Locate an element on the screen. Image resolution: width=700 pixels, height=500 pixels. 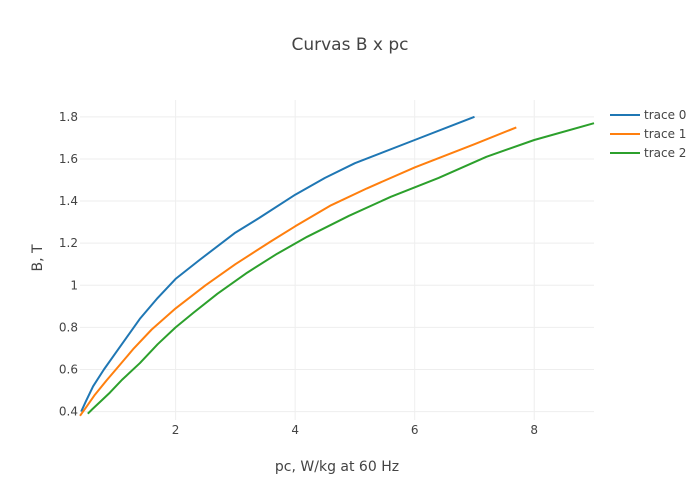
legend-item-1: trace 1 is located at coordinates (648, 134).